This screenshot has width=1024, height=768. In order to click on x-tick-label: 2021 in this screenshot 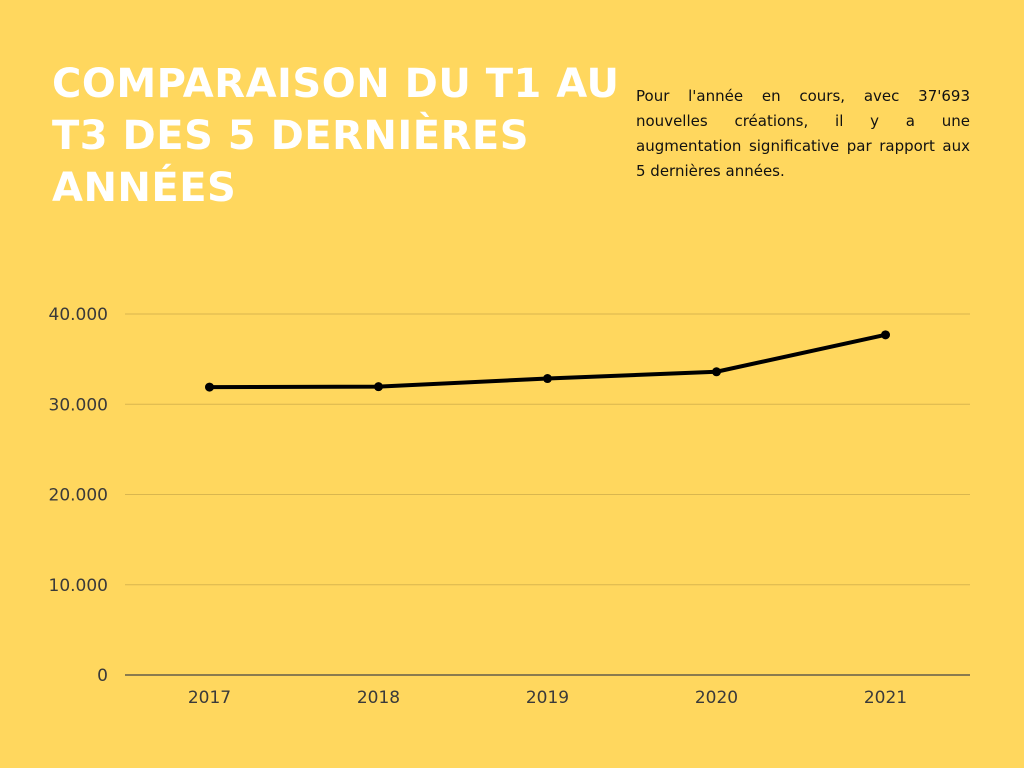, I will do `click(885, 698)`.